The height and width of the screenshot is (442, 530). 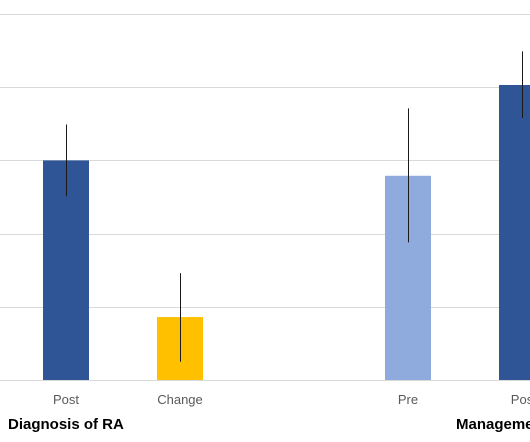 I want to click on group-label: Diagnosis of RA, so click(x=66, y=424).